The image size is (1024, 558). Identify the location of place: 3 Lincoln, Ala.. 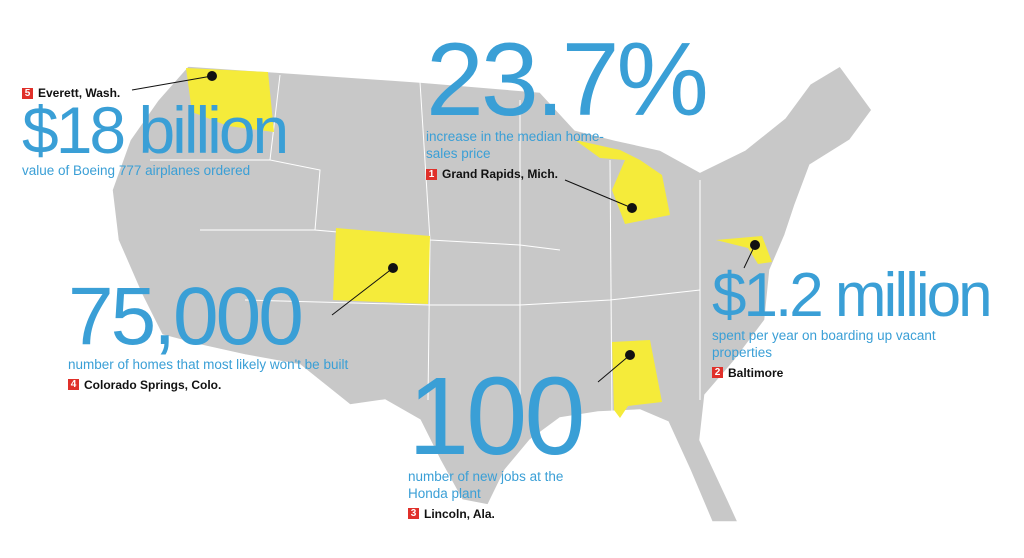
(498, 514).